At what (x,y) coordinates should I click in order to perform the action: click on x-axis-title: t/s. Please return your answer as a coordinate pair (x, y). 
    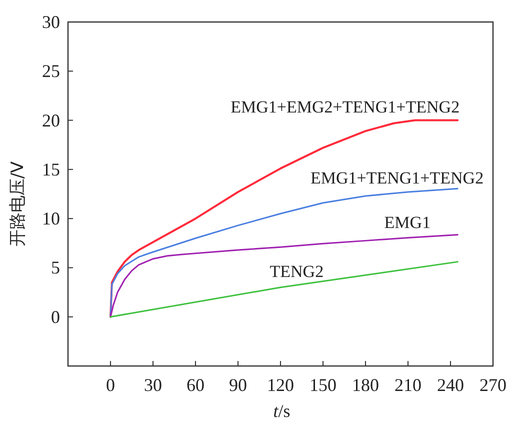
    Looking at the image, I should click on (281, 411).